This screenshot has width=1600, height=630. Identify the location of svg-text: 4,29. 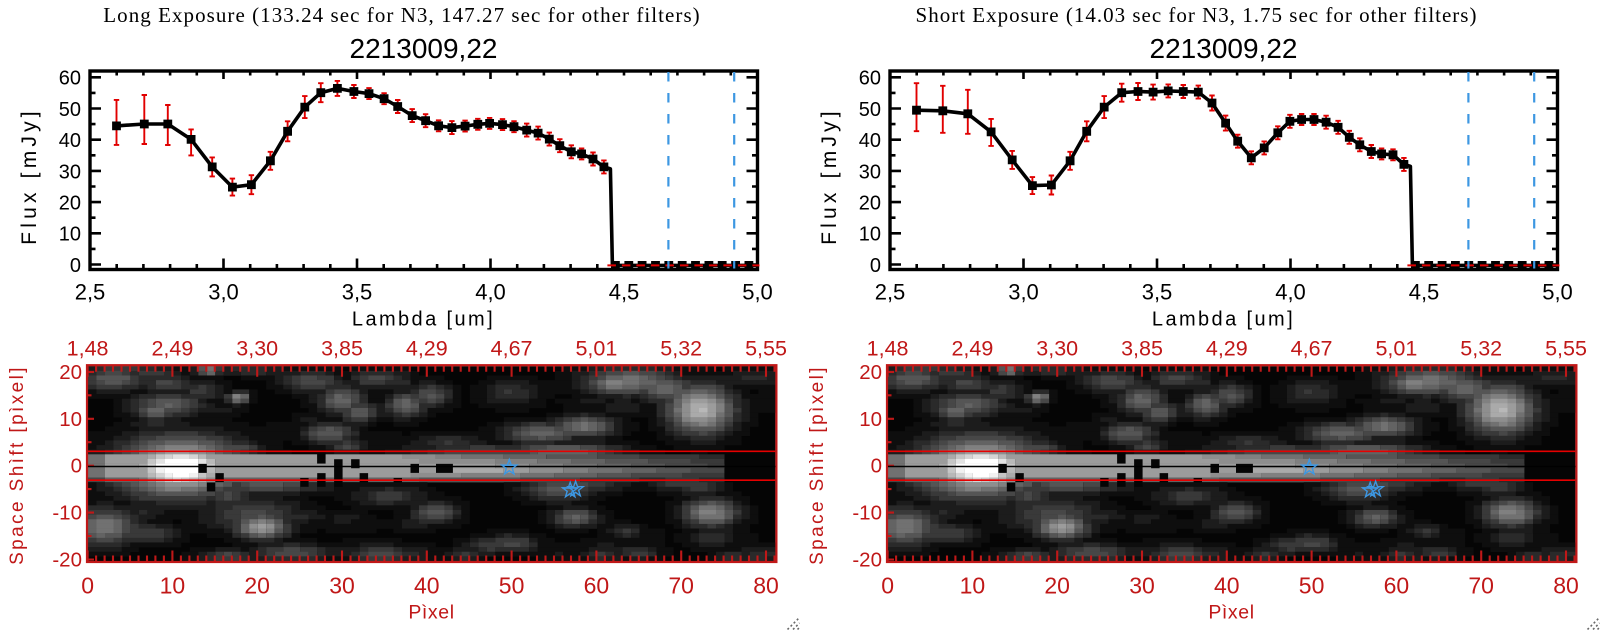
(427, 349).